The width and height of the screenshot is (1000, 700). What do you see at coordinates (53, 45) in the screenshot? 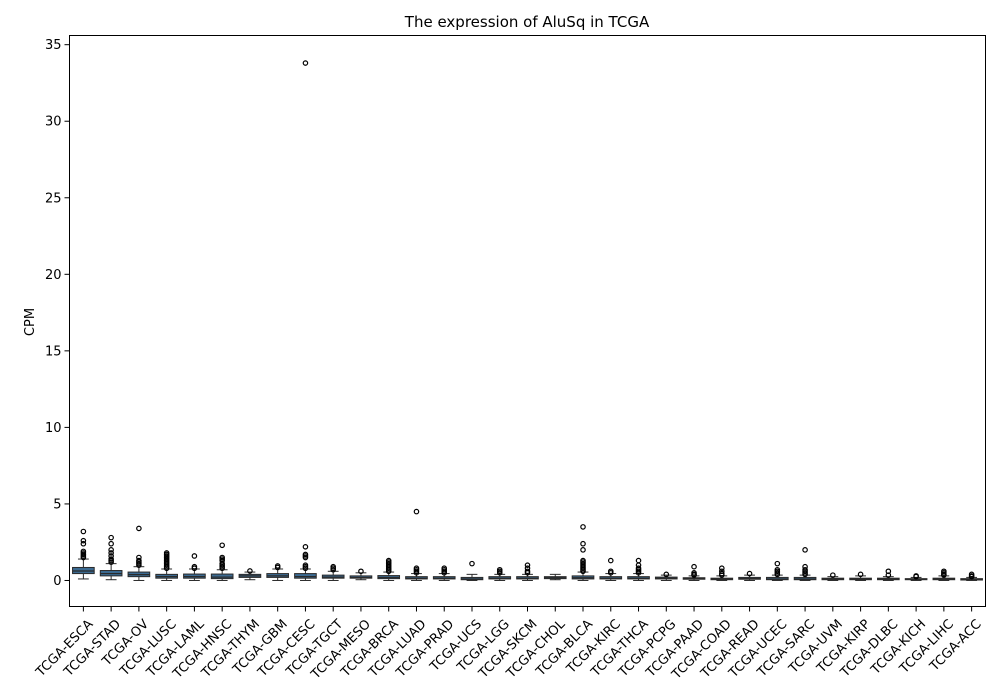
I see `y-tick-label: 35` at bounding box center [53, 45].